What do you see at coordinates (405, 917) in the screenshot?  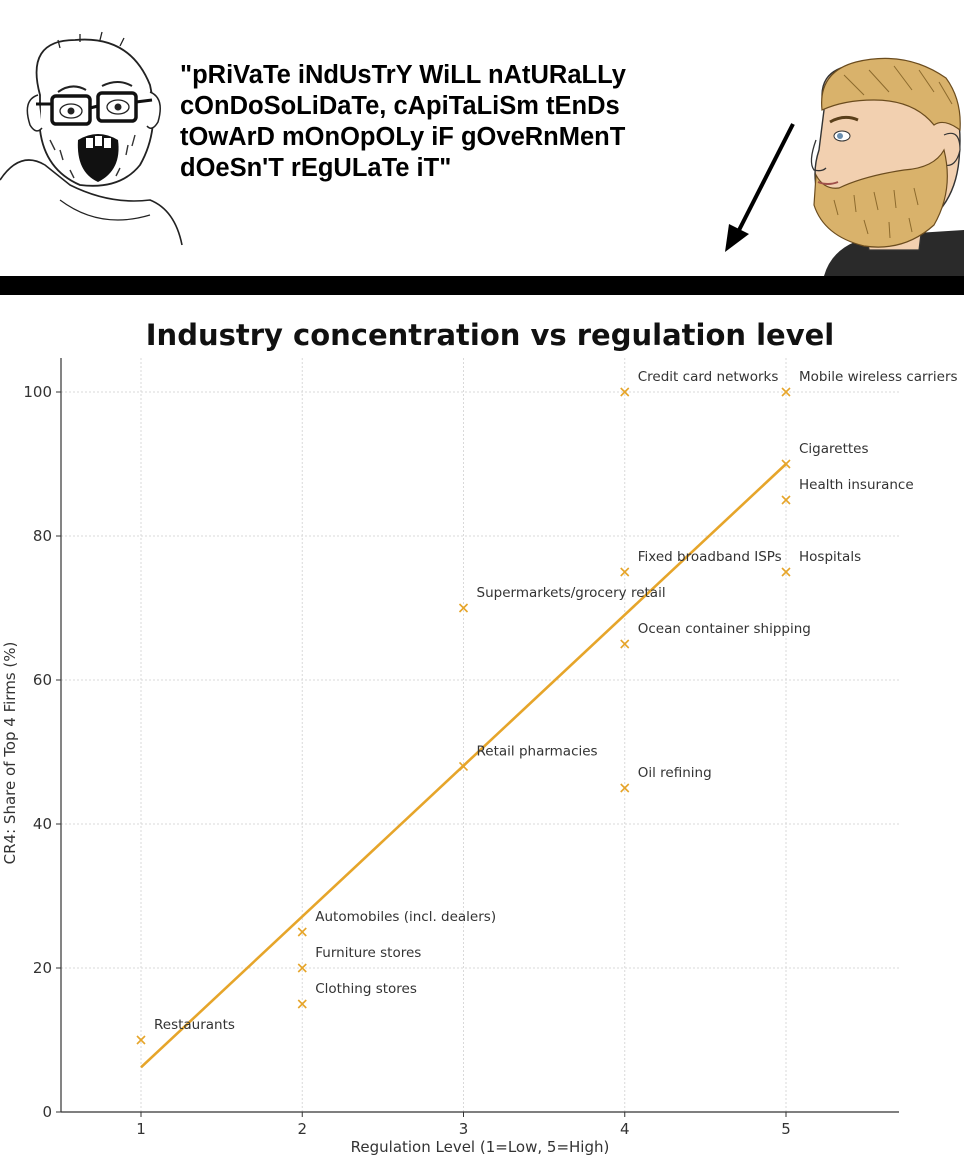 I see `data-point-label: Automobiles (incl. dealers)` at bounding box center [405, 917].